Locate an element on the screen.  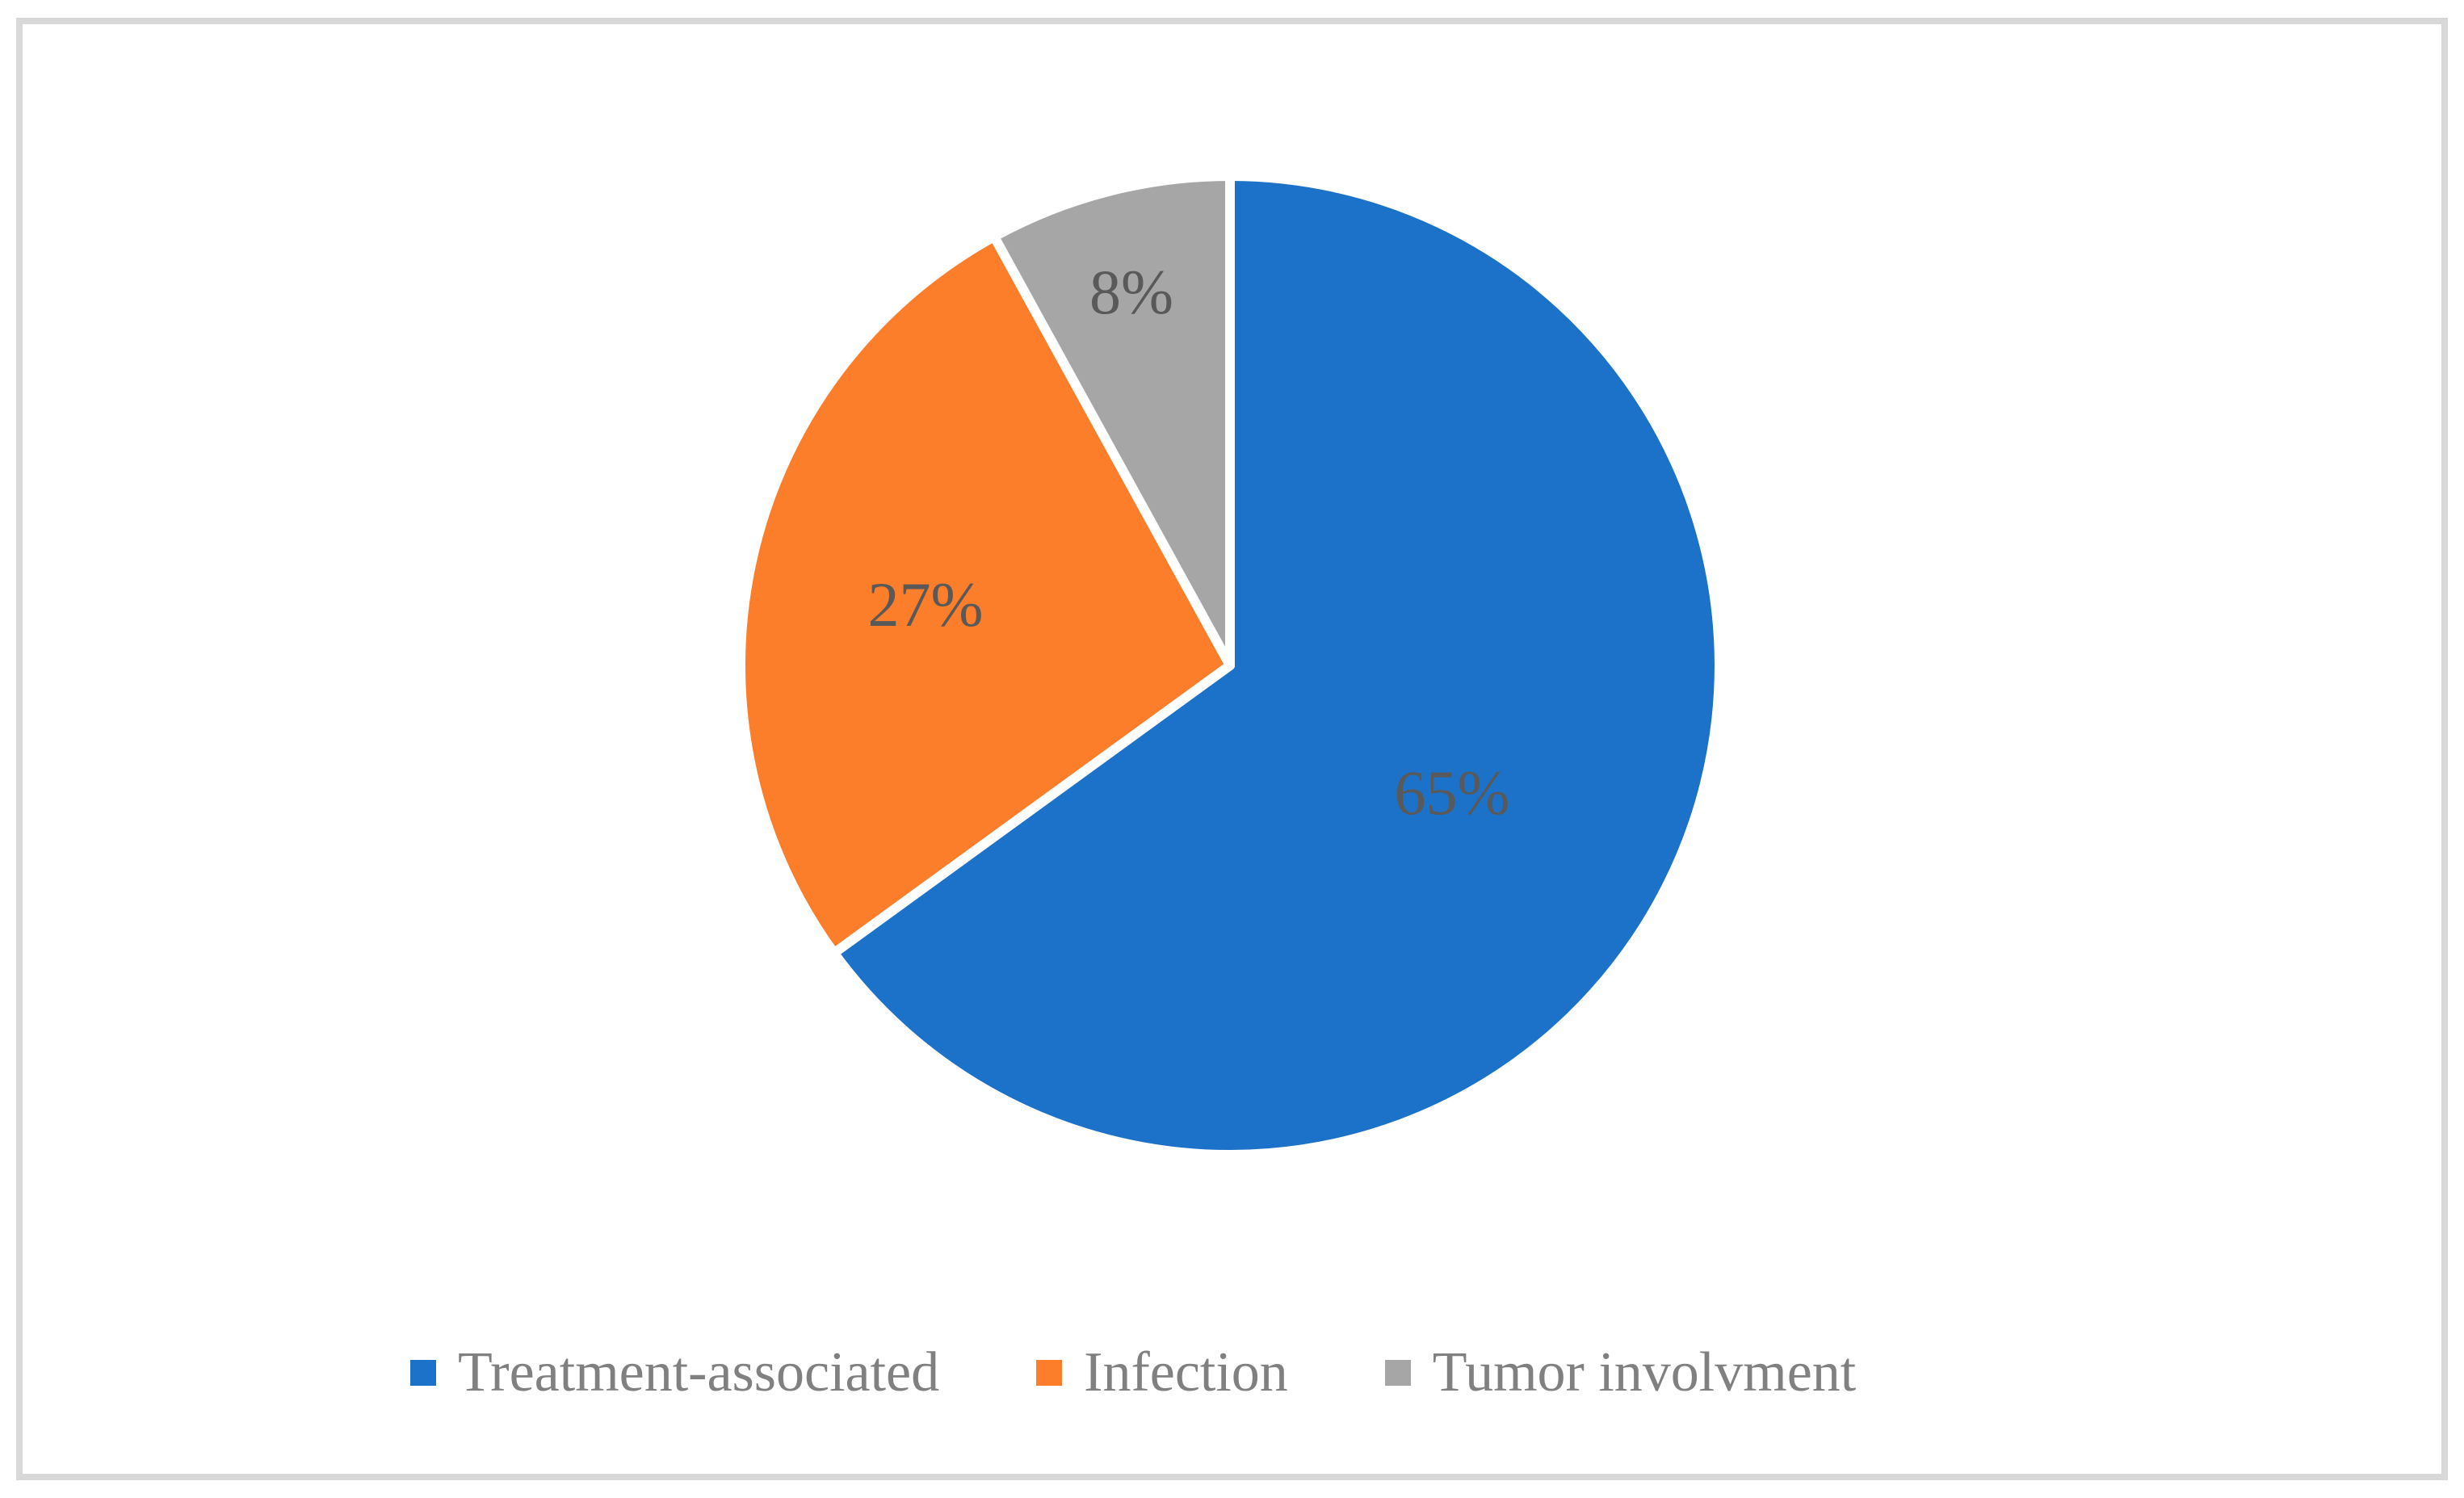
legend-item-infection: Infection is located at coordinates (1162, 1373).